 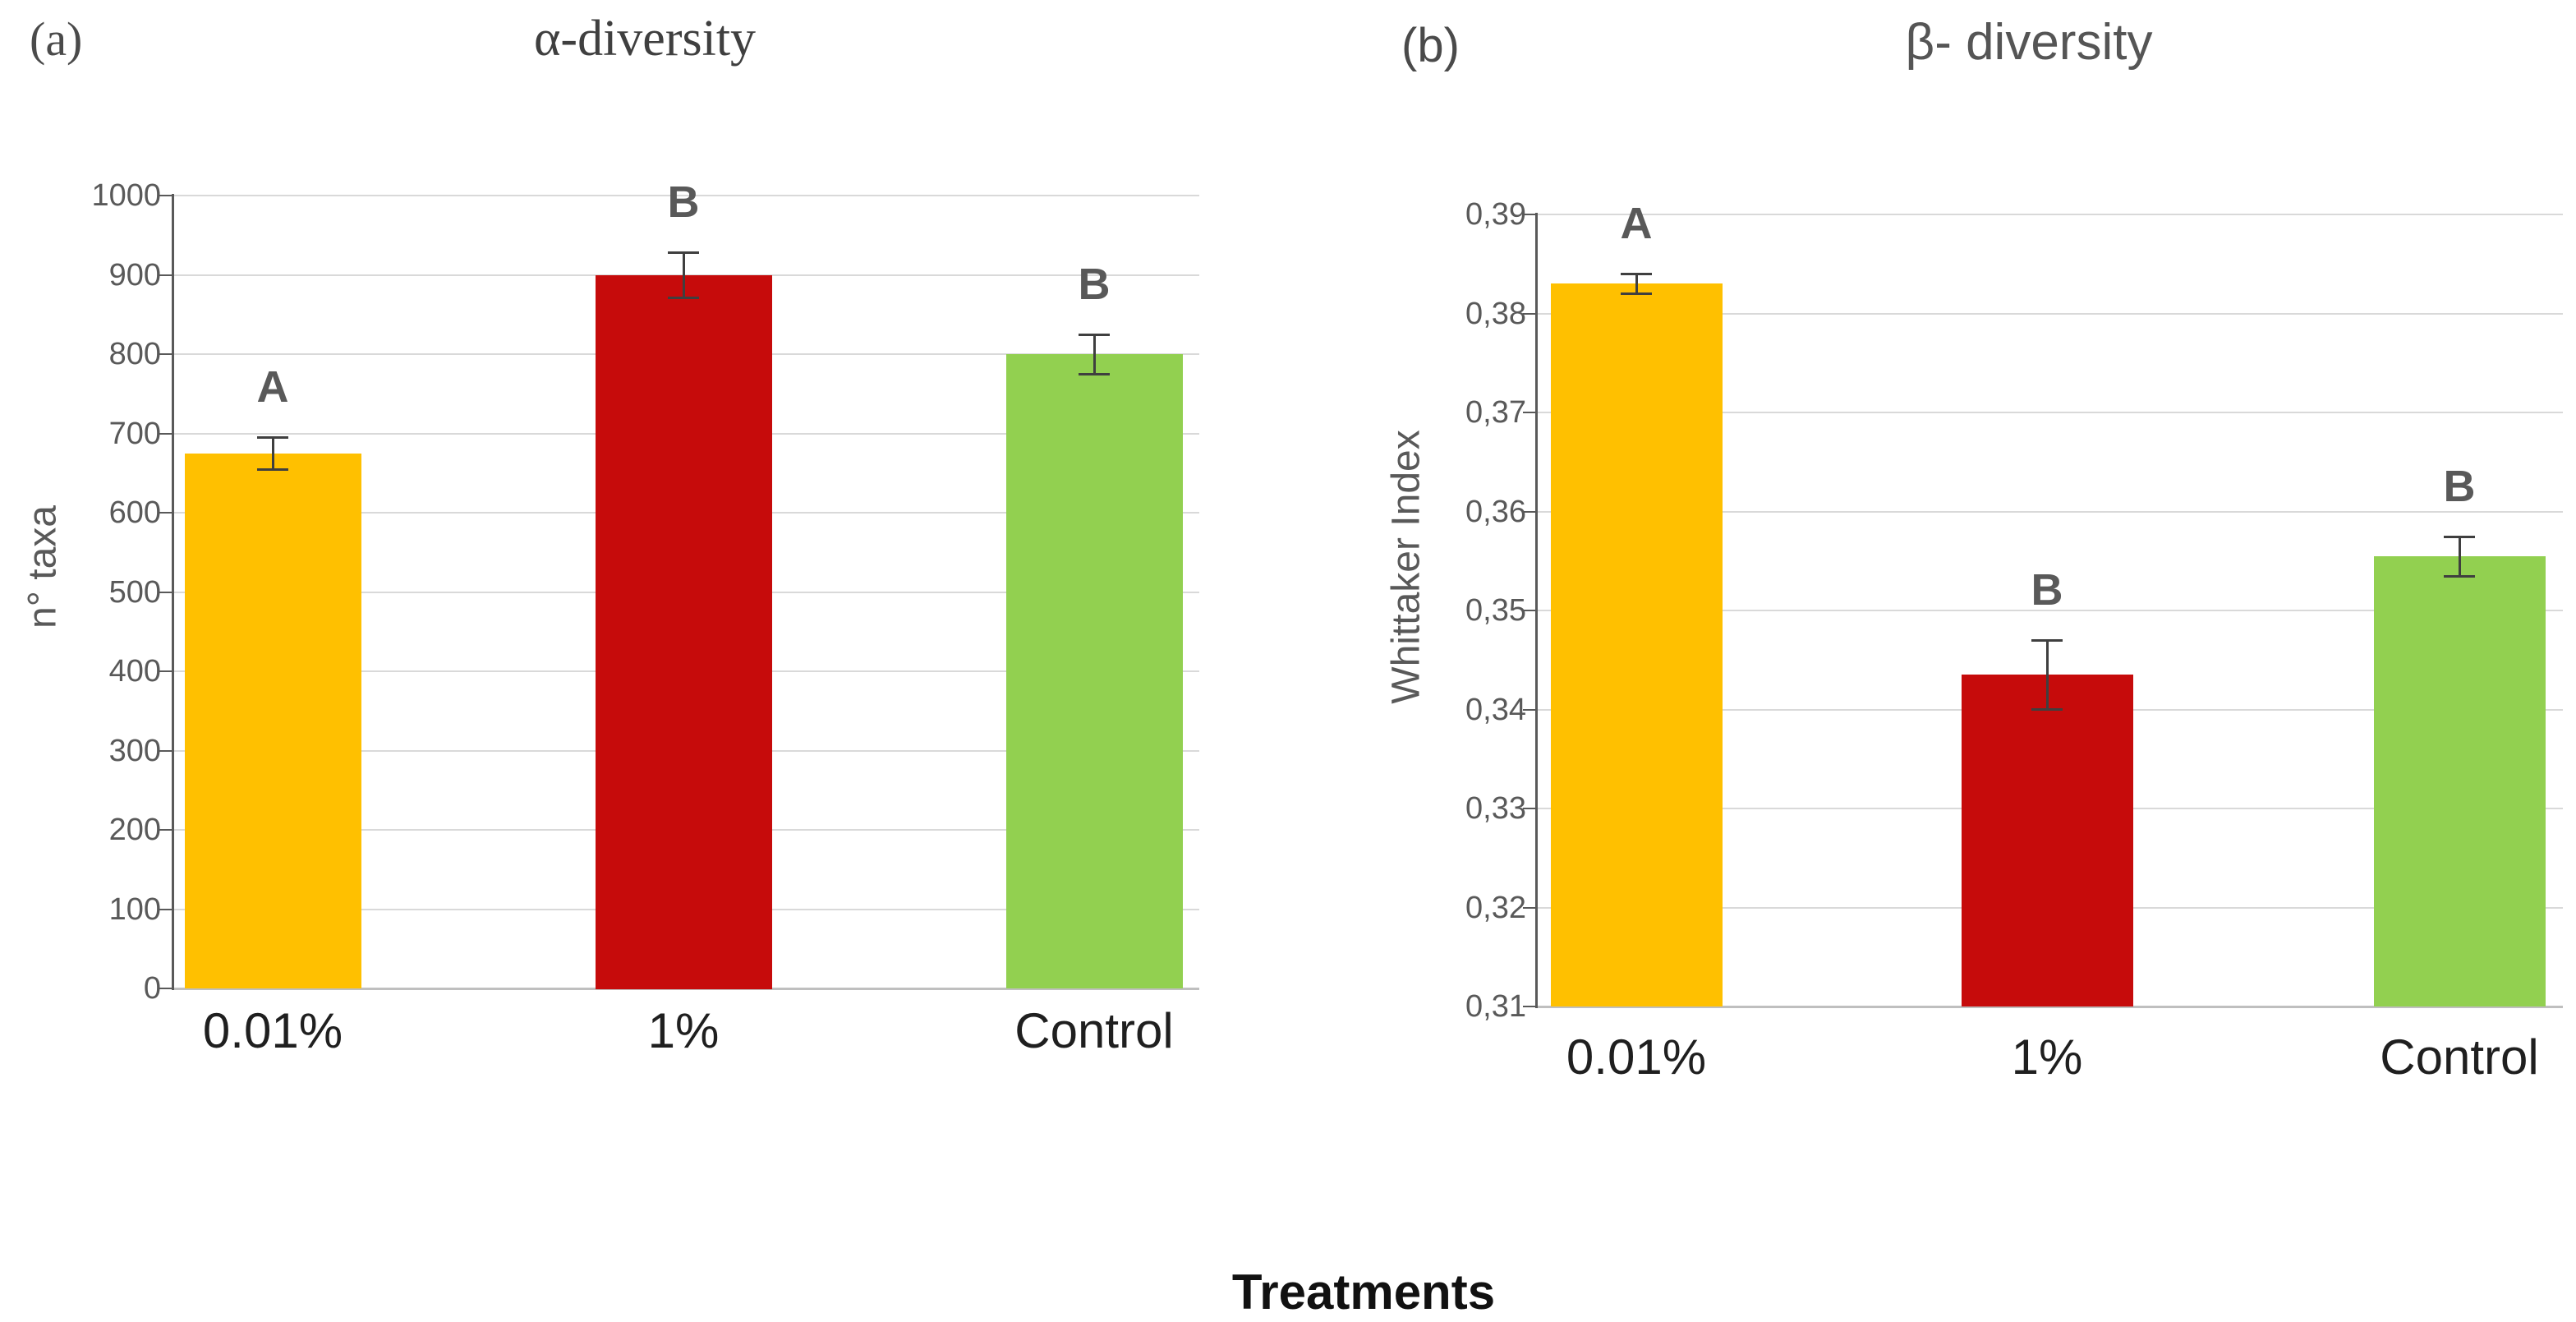 What do you see at coordinates (1495, 610) in the screenshot?
I see `y-tick-label: 0,35` at bounding box center [1495, 610].